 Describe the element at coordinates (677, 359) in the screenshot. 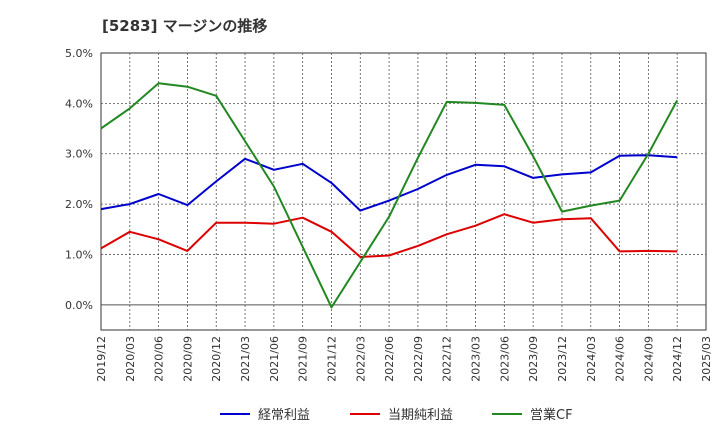

I see `x-tick-label: 2024/12` at that location.